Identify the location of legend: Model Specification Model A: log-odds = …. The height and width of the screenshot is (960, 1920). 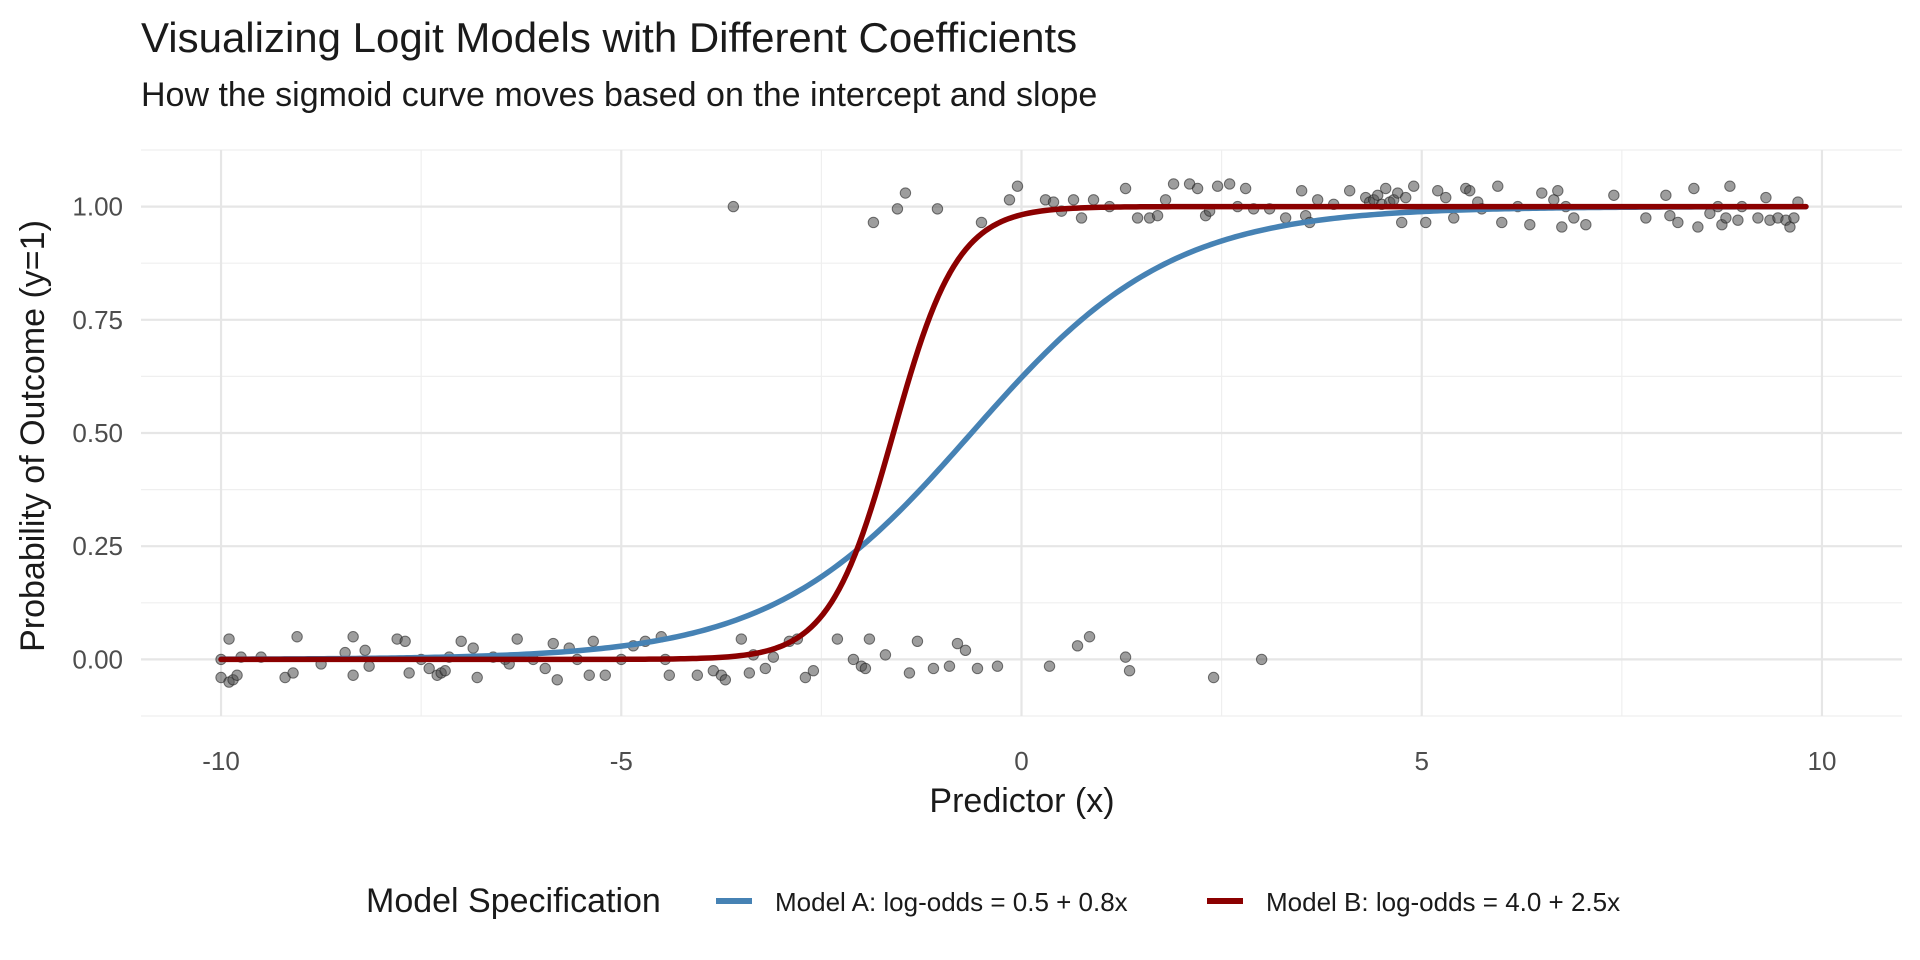
(993, 901).